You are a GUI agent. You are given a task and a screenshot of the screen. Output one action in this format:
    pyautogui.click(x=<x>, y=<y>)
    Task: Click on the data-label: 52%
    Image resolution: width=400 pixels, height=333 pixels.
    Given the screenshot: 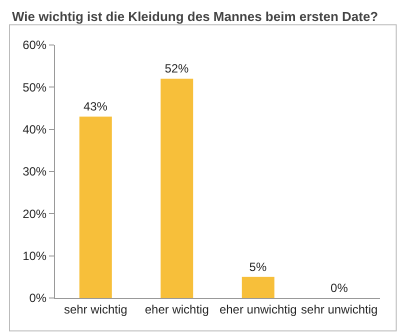 What is the action you would take?
    pyautogui.click(x=177, y=69)
    